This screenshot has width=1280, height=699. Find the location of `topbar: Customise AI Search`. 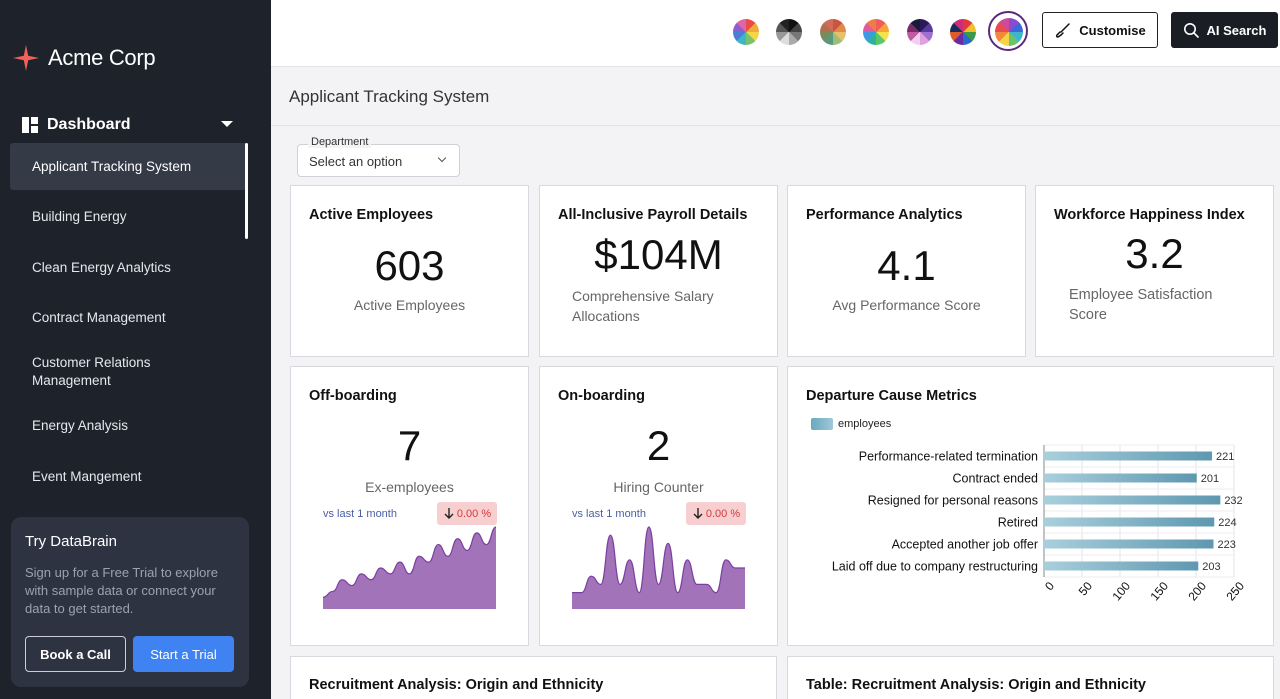

topbar: Customise AI Search is located at coordinates (775, 33).